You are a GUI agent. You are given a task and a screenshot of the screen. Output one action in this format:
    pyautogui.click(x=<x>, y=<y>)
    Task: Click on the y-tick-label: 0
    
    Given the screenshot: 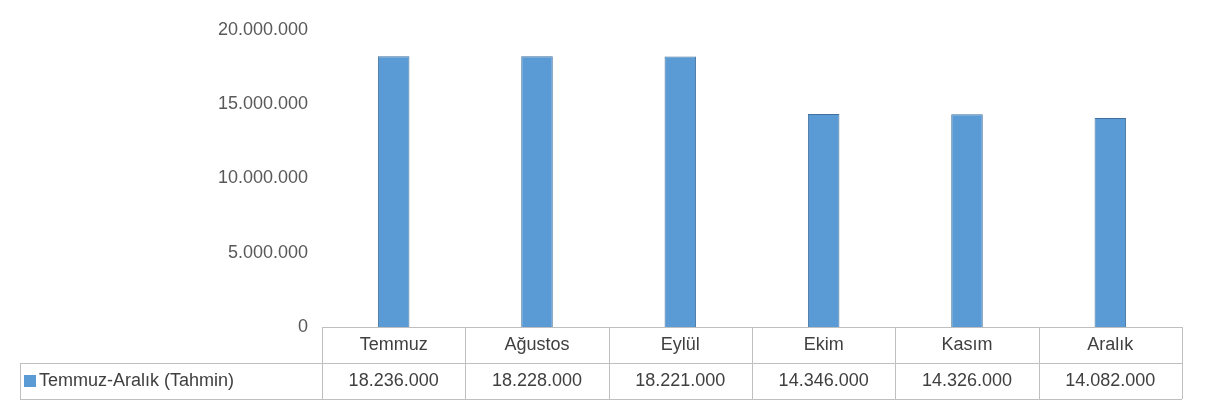 What is the action you would take?
    pyautogui.click(x=302, y=325)
    